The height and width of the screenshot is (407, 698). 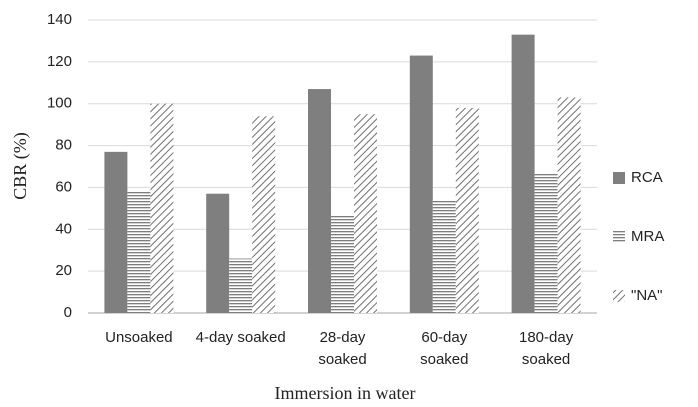 What do you see at coordinates (63, 145) in the screenshot?
I see `y-tick-label: 80` at bounding box center [63, 145].